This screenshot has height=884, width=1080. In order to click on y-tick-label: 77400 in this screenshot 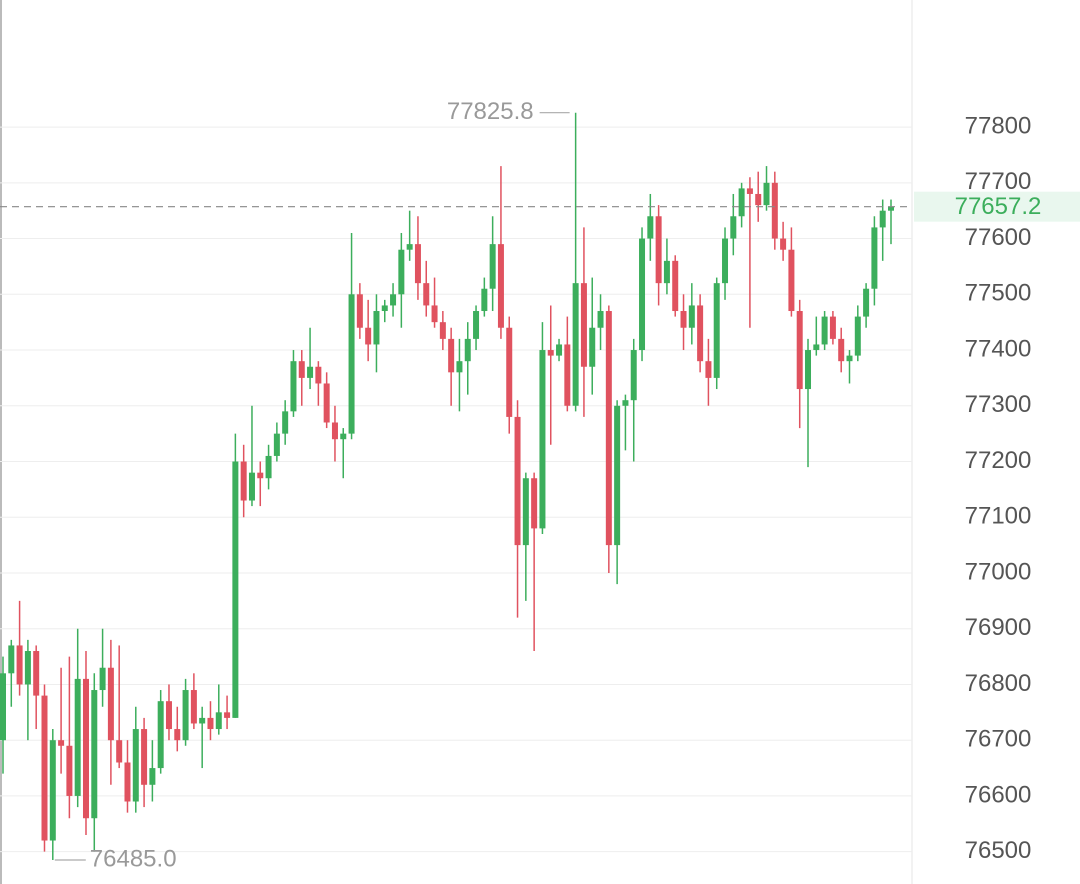, I will do `click(998, 348)`.